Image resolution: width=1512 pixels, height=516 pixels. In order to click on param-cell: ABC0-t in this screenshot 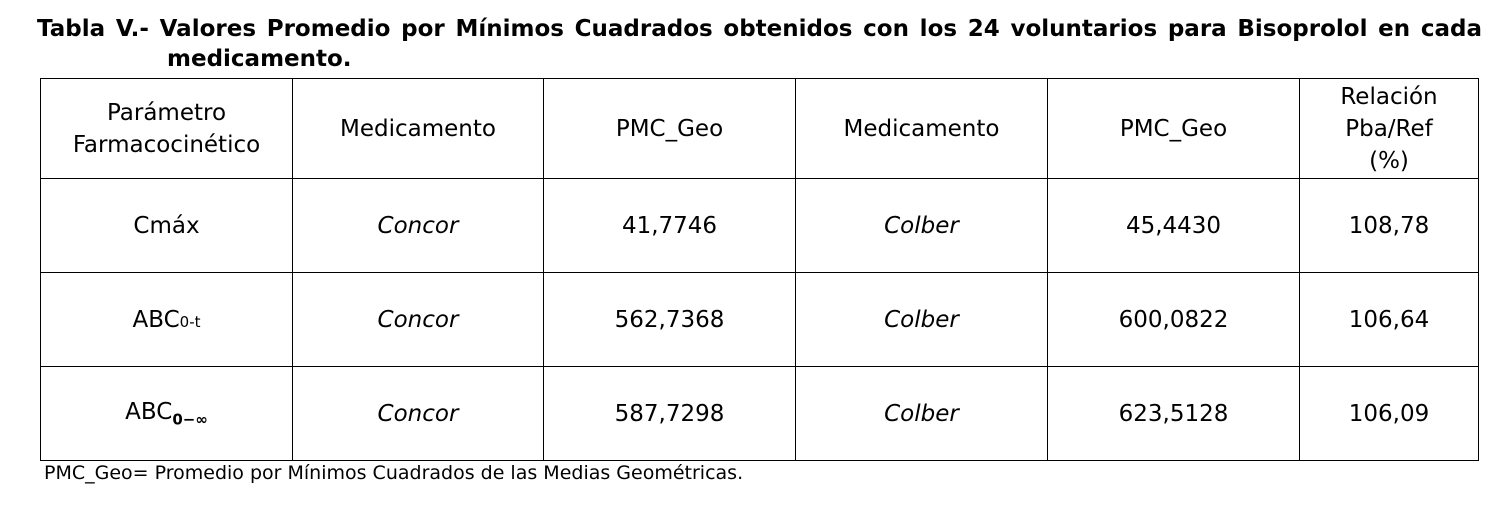, I will do `click(166, 319)`.